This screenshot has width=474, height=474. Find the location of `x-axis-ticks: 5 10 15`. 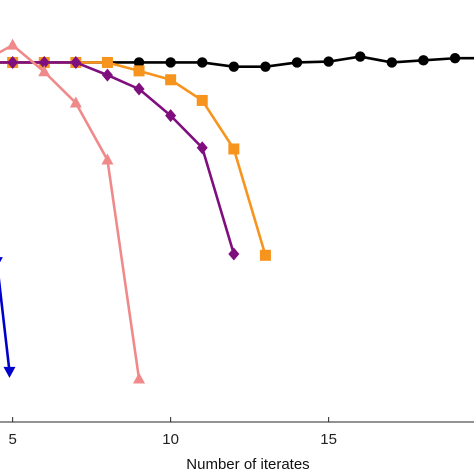

x-axis-ticks: 5 10 15 is located at coordinates (172, 432).